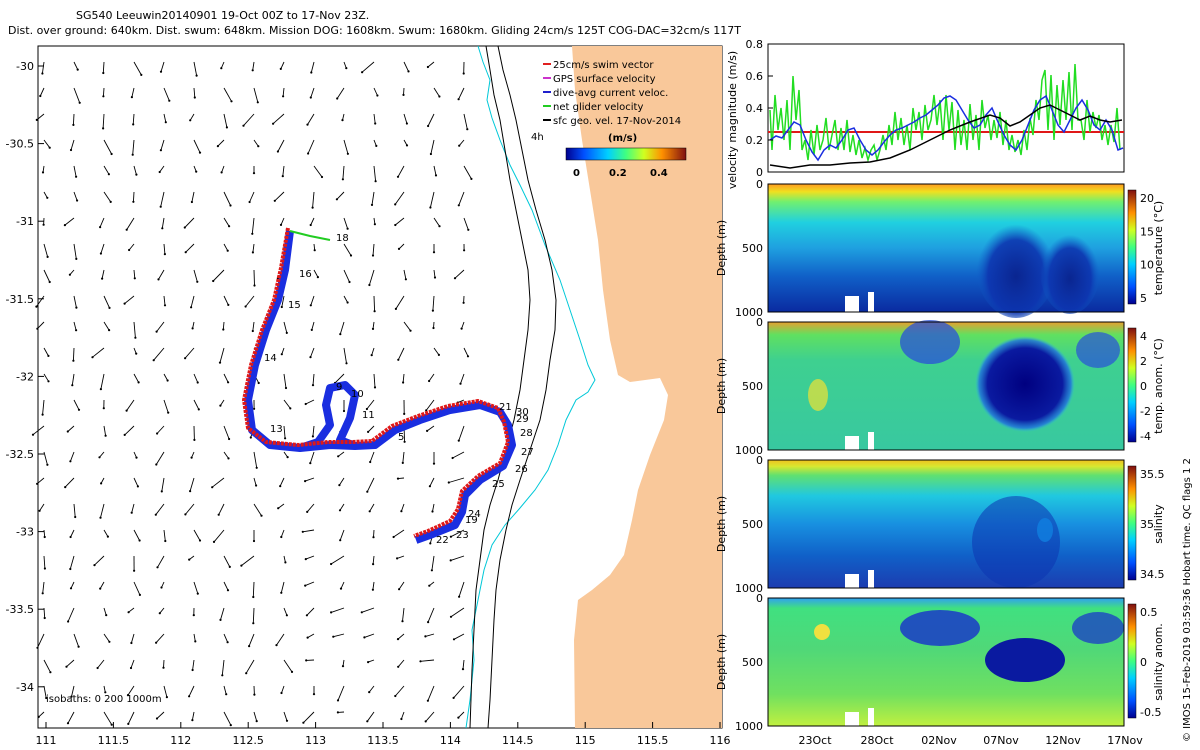 The height and width of the screenshot is (750, 1200). I want to click on day-label: 26, so click(521, 469).